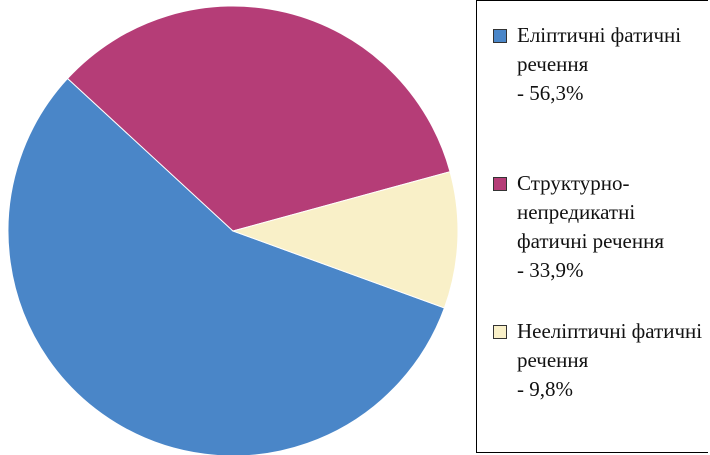 The image size is (710, 455). I want to click on legend-label: Еліптичні фатичні речення, so click(599, 49).